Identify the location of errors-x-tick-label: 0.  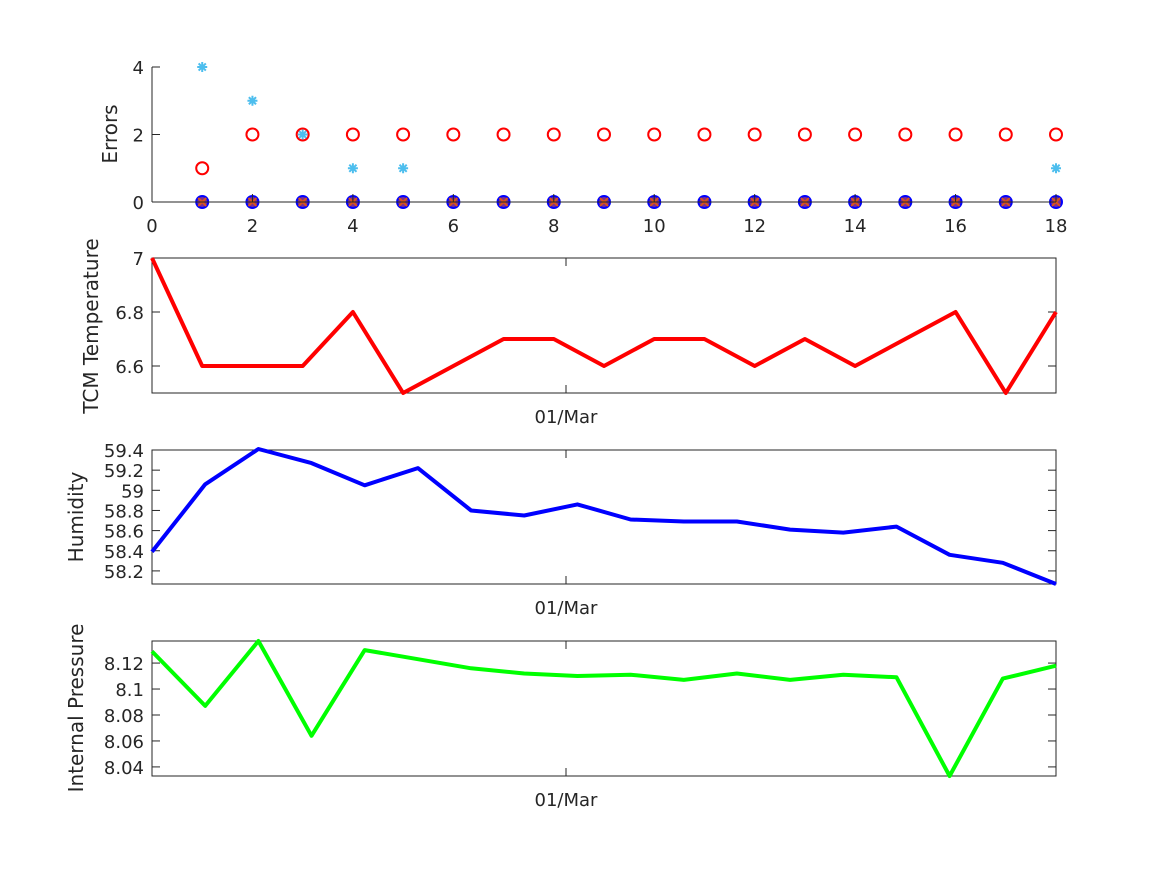
(151, 226).